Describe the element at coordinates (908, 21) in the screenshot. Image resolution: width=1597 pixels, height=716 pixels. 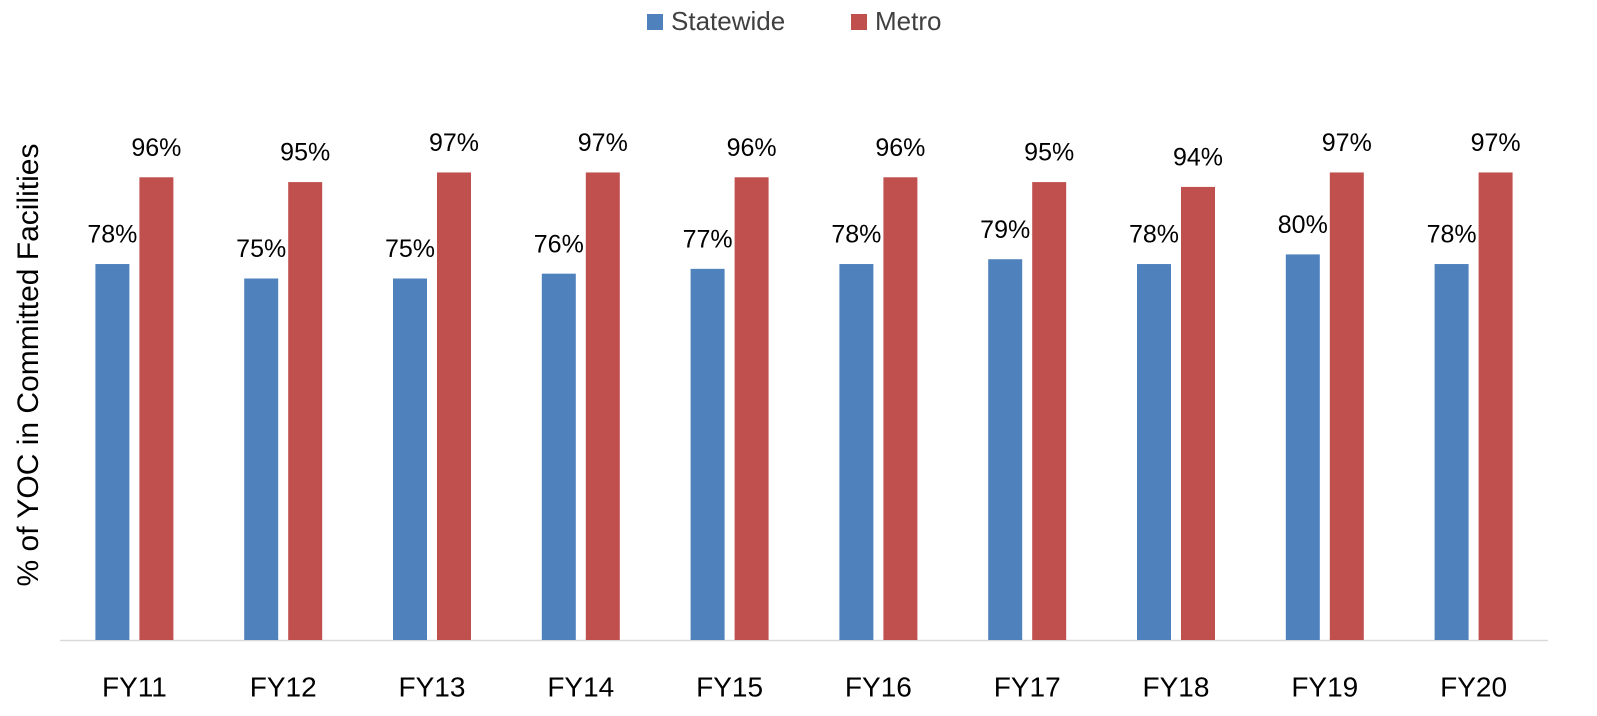
I see `legend-label: Metro` at that location.